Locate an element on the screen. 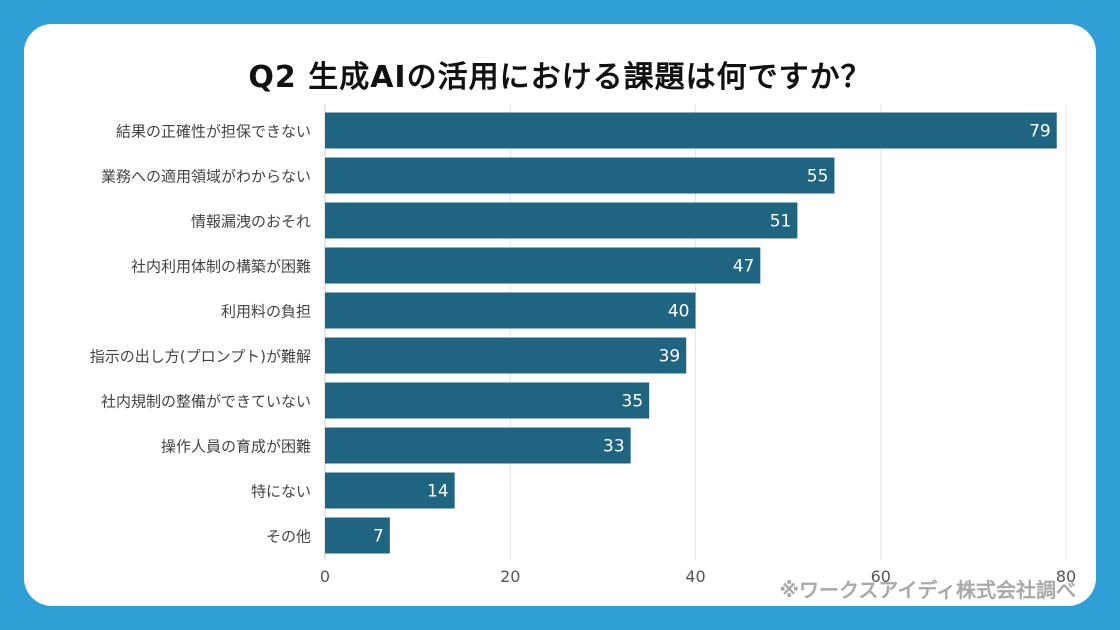 The width and height of the screenshot is (1120, 630). bar-value-label: 40 is located at coordinates (679, 312).